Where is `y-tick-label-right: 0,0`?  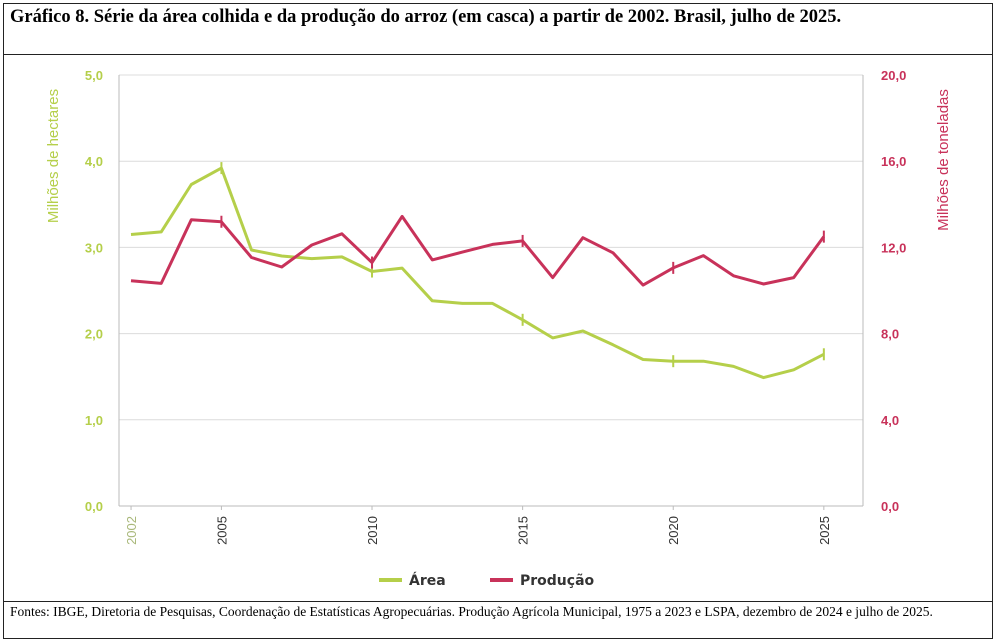
y-tick-label-right: 0,0 is located at coordinates (890, 506).